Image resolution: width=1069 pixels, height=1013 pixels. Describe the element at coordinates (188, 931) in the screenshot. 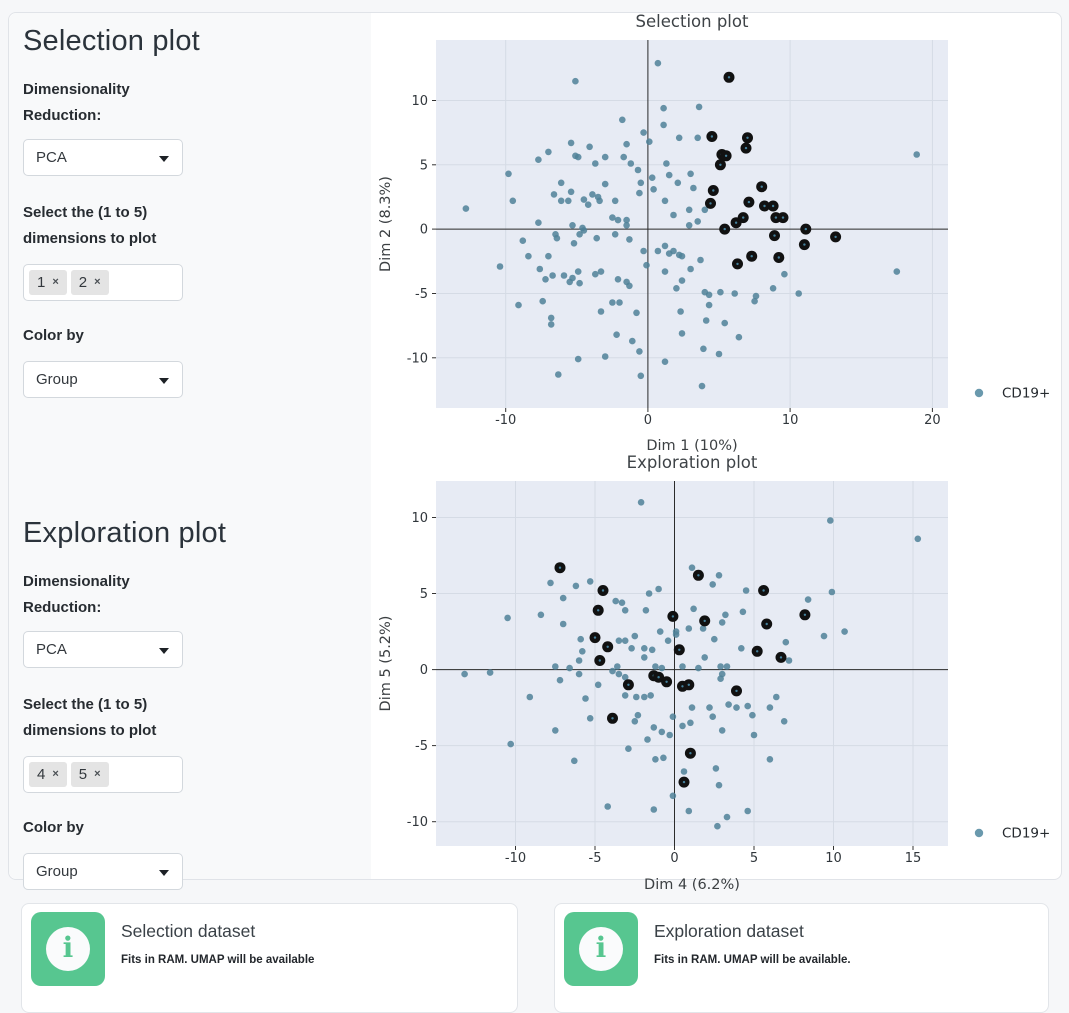

I see `dataset-card-title: Selection dataset` at that location.